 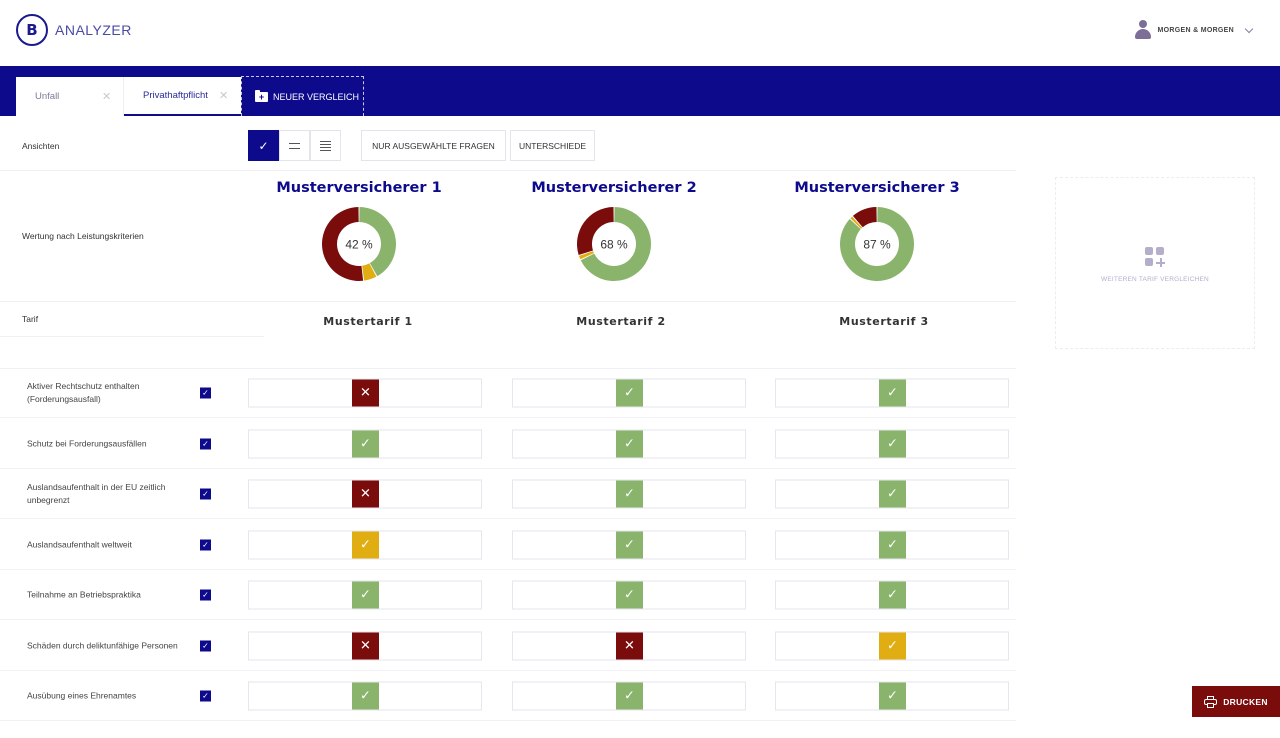 I want to click on printer-icon, so click(x=1211, y=701).